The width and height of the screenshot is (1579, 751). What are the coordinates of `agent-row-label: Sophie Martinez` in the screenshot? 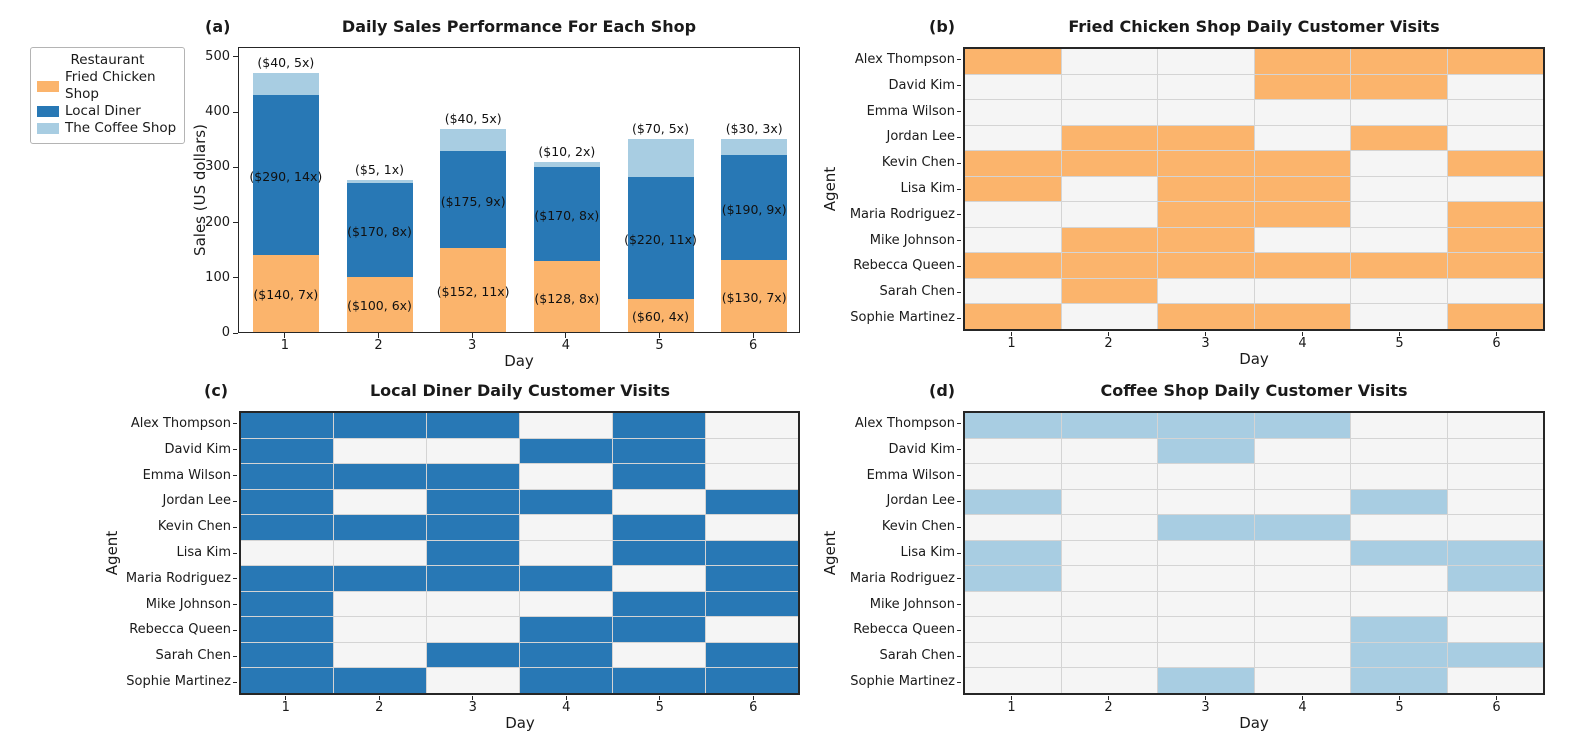 It's located at (902, 682).